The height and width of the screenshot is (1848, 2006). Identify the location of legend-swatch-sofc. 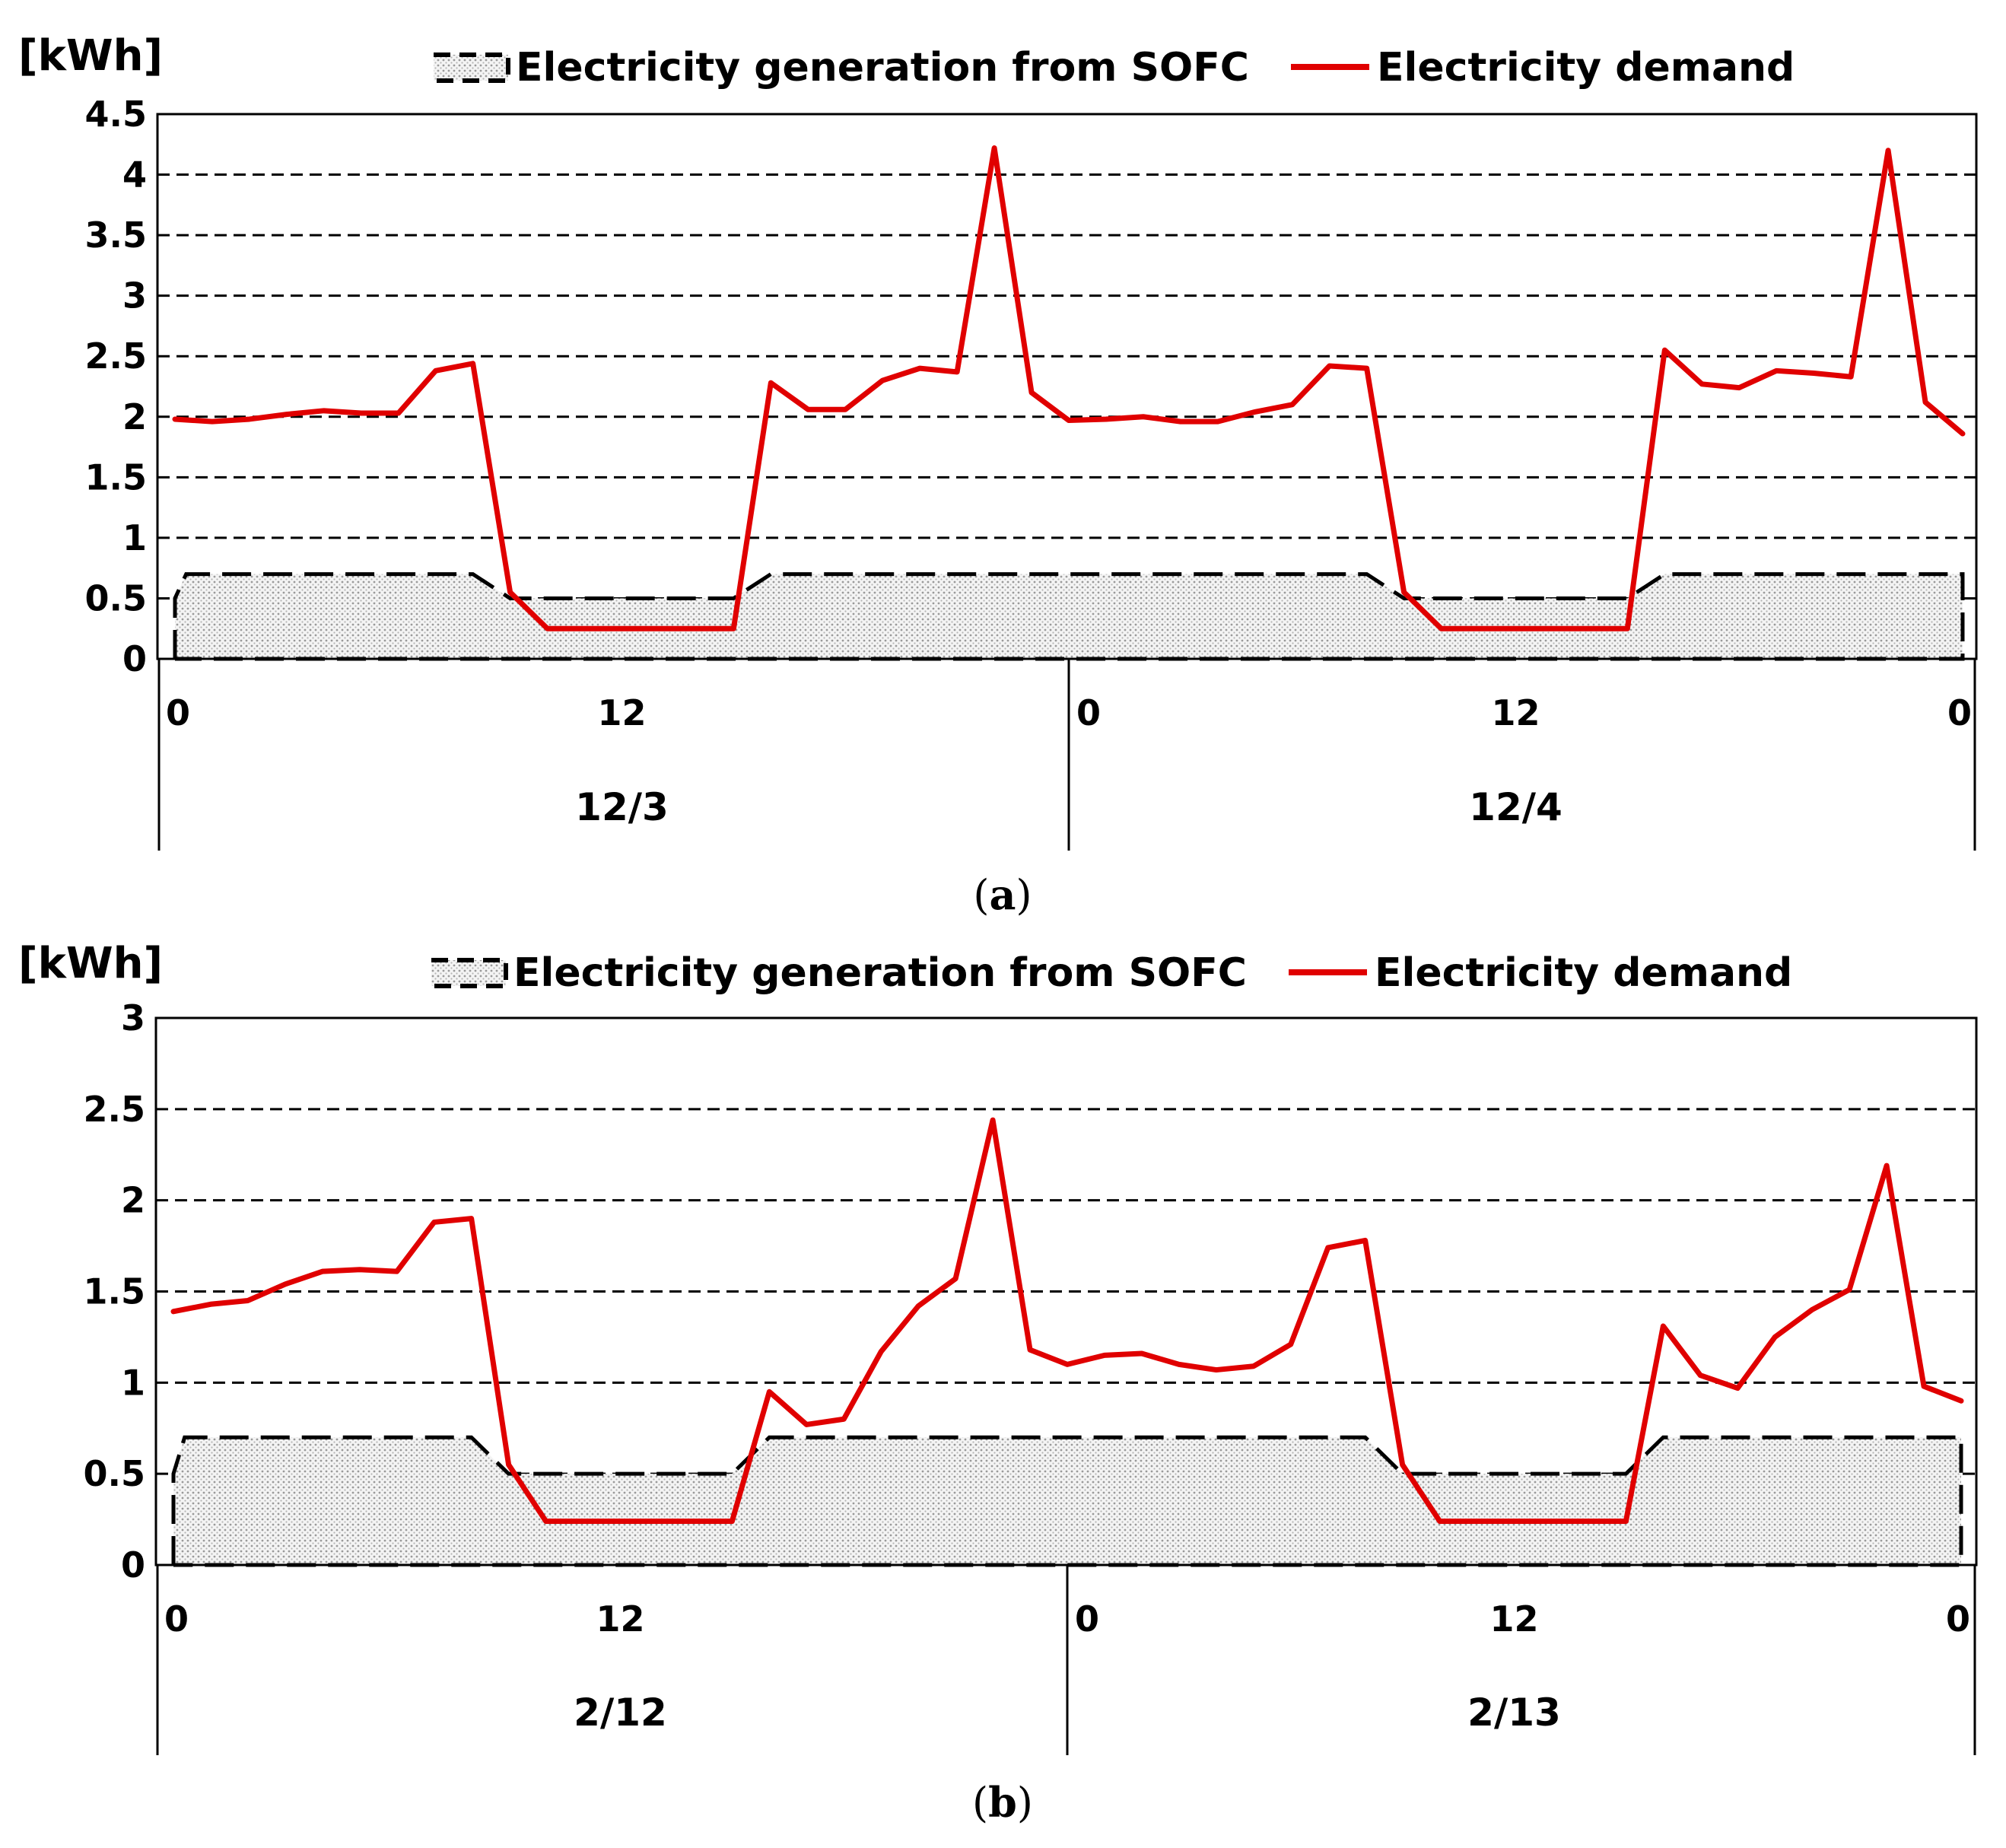
(471, 68).